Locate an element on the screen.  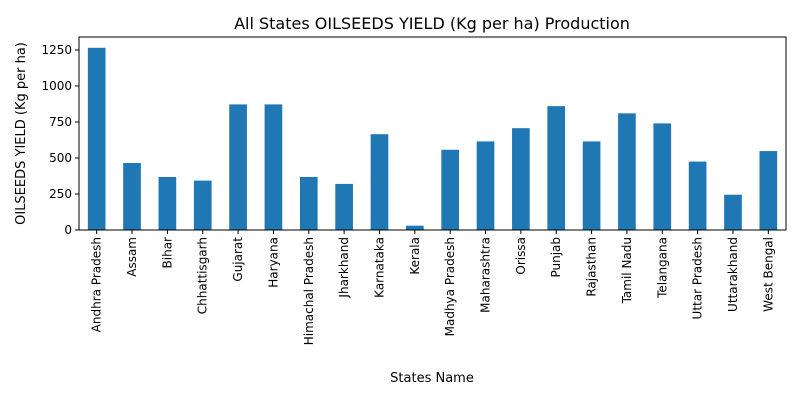
y-tick-label-0: 0 is located at coordinates (68, 230).